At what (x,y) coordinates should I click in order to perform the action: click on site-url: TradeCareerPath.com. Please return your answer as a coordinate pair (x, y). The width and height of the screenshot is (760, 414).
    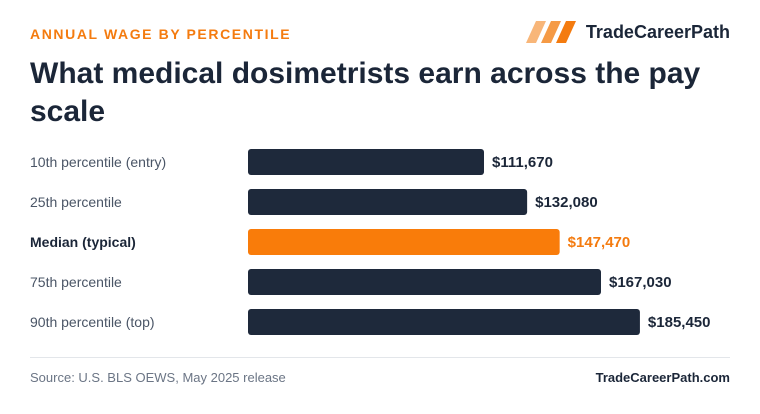
    Looking at the image, I should click on (662, 377).